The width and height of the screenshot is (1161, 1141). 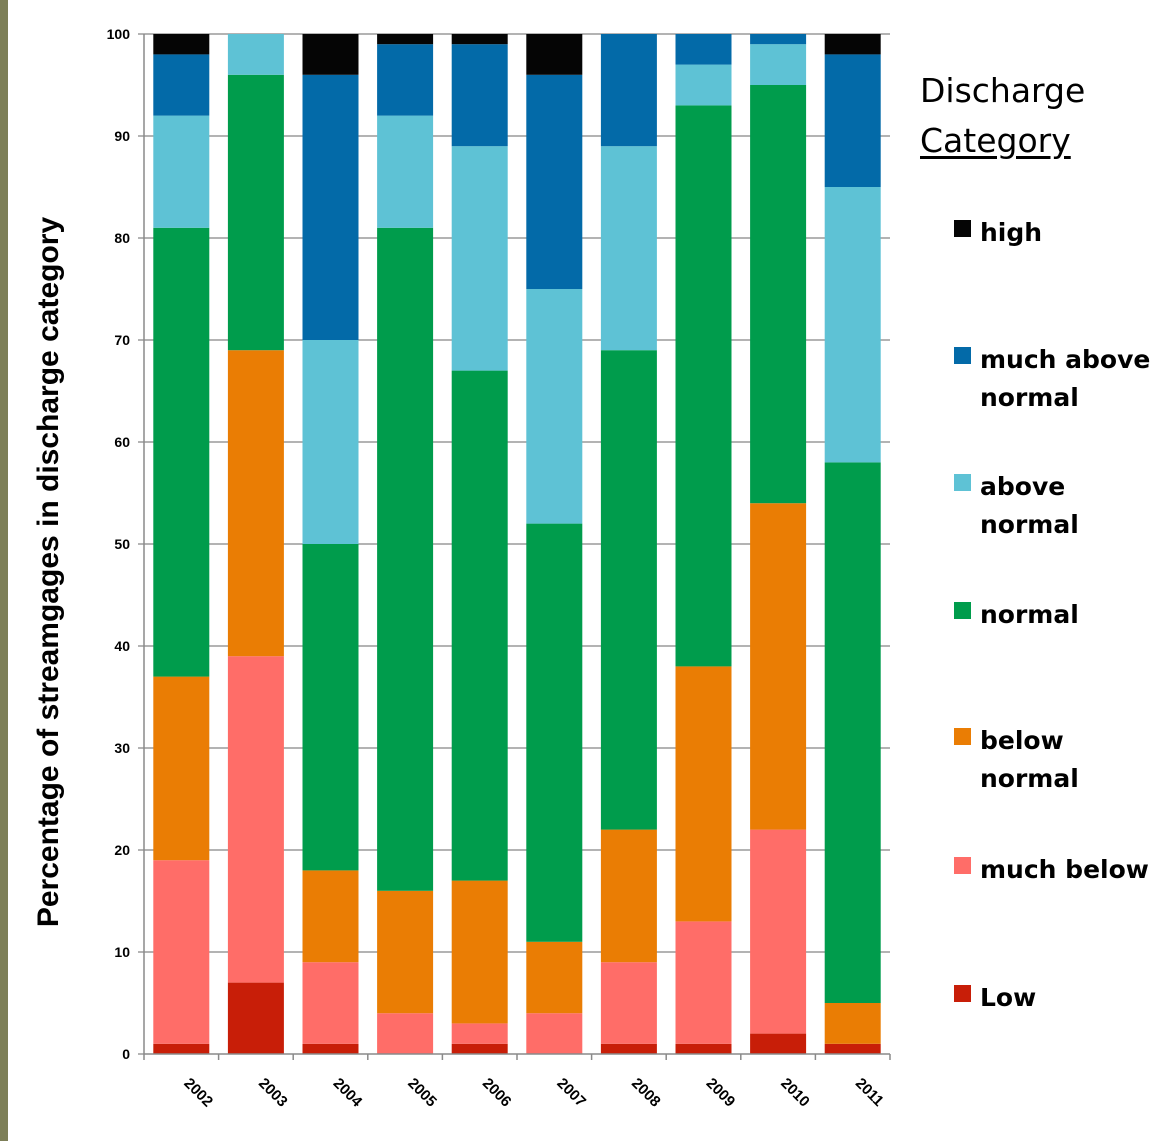 What do you see at coordinates (703, 85) in the screenshot?
I see `bar-segment-above-normal-2009` at bounding box center [703, 85].